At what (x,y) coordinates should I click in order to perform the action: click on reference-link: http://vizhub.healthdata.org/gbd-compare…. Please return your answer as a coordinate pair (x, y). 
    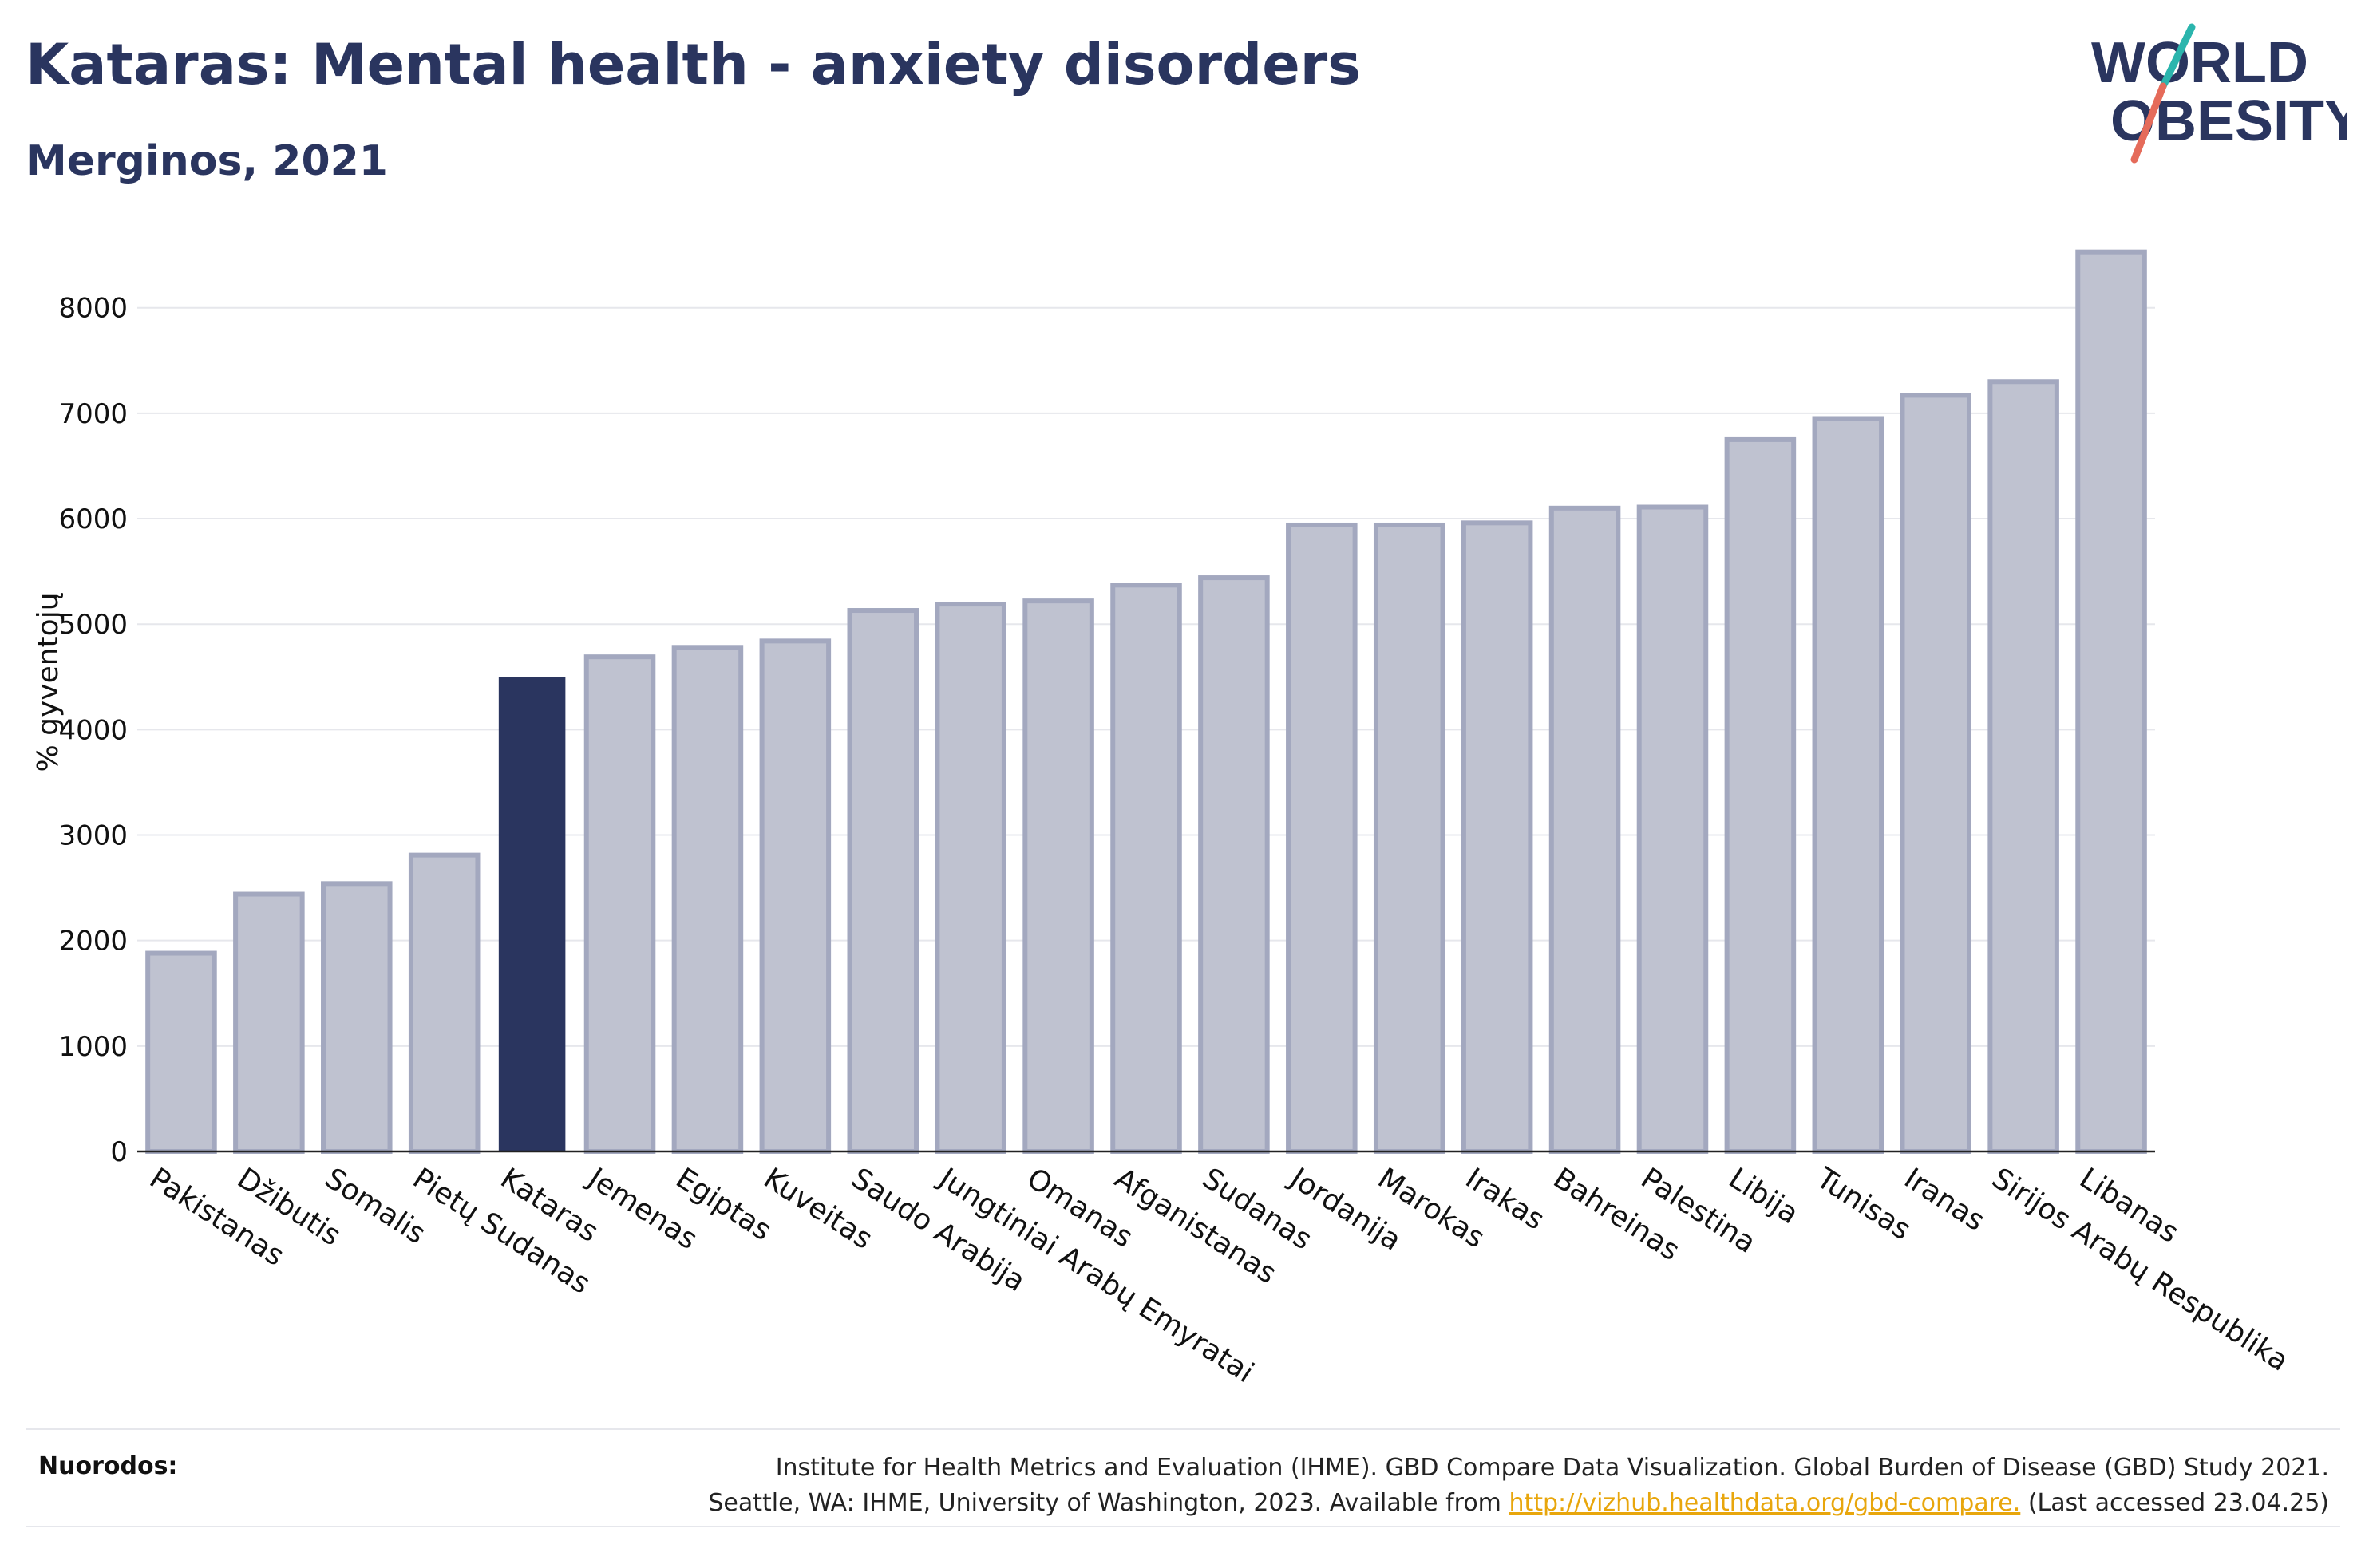
    Looking at the image, I should click on (1765, 1503).